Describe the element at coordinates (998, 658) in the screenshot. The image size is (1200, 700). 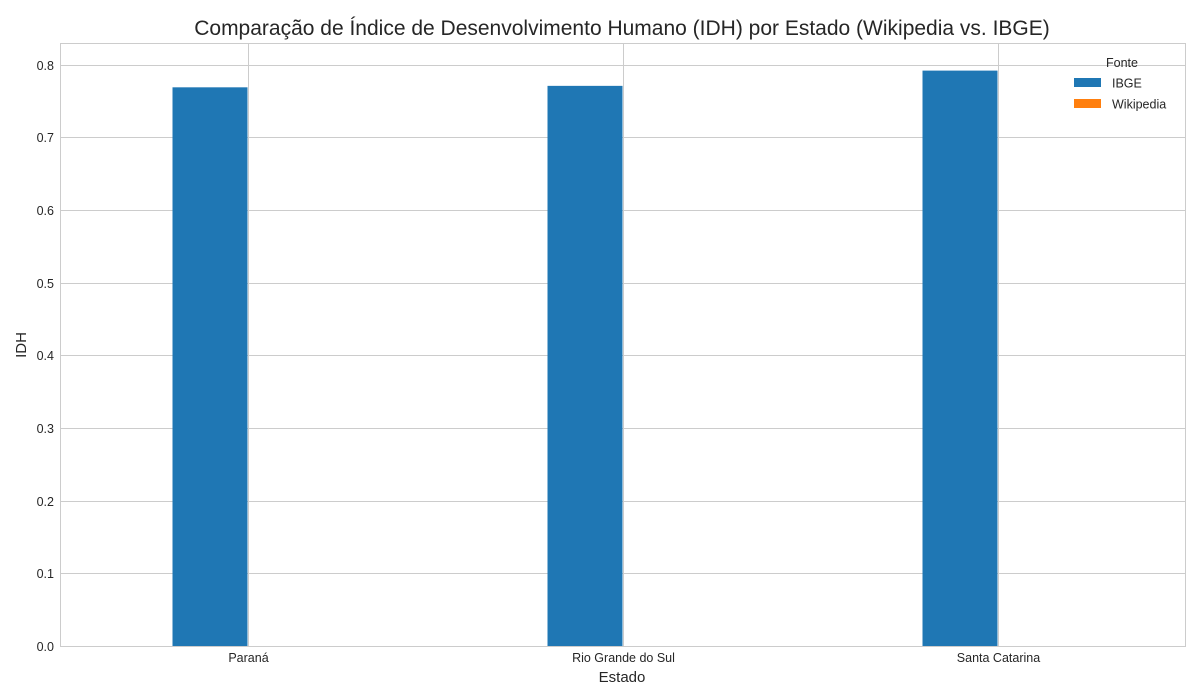
I see `x-tick-label: Santa Catarina` at that location.